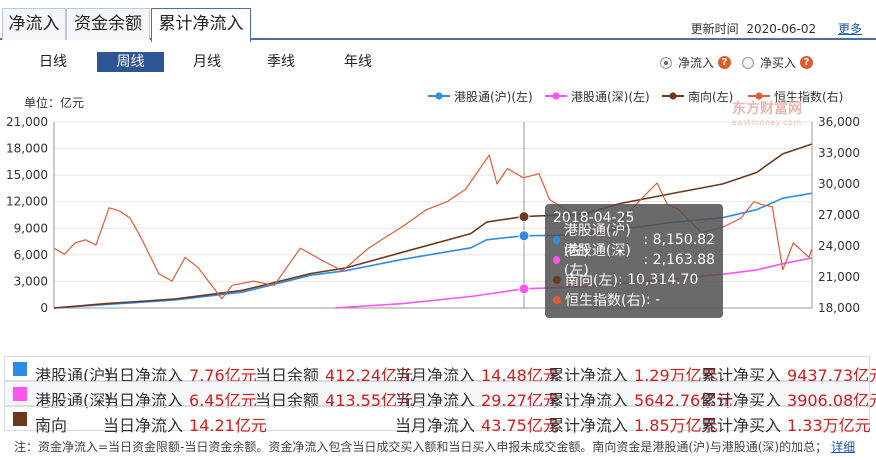 The height and width of the screenshot is (460, 876). What do you see at coordinates (438, 21) in the screenshot?
I see `tab-bar: 净流入 资金余额 累计净流入` at bounding box center [438, 21].